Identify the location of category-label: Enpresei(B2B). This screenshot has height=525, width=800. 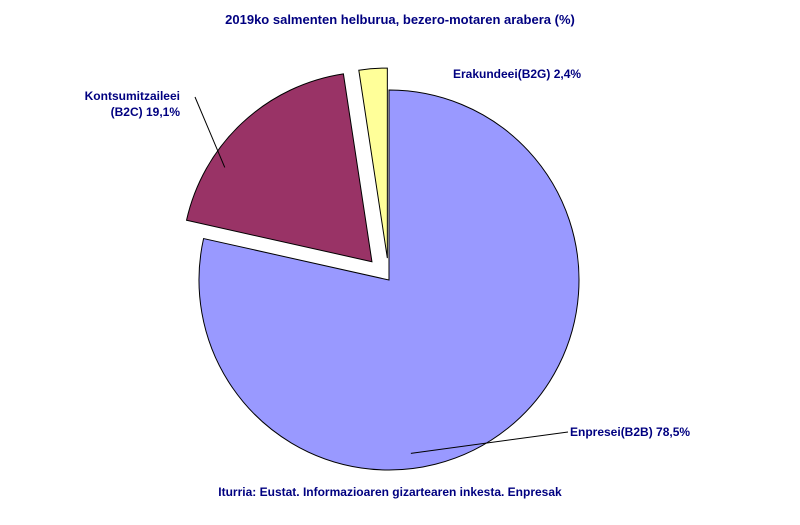
(611, 432).